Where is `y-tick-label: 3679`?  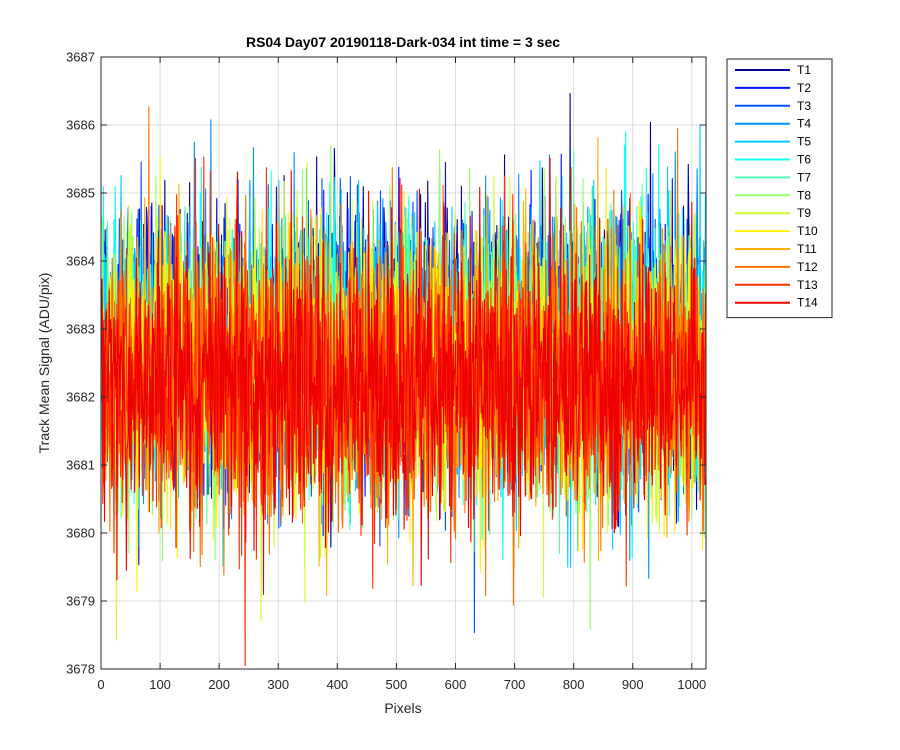
y-tick-label: 3679 is located at coordinates (80, 601).